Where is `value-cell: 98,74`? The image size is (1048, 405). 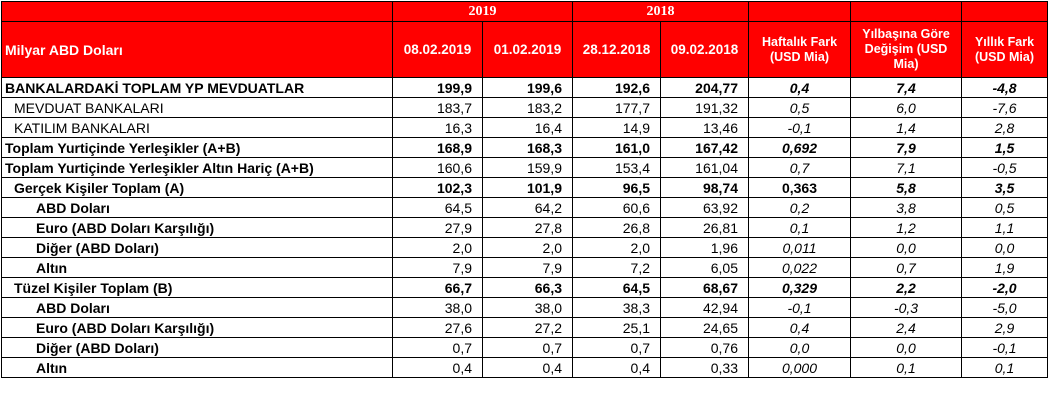
value-cell: 98,74 is located at coordinates (704, 187).